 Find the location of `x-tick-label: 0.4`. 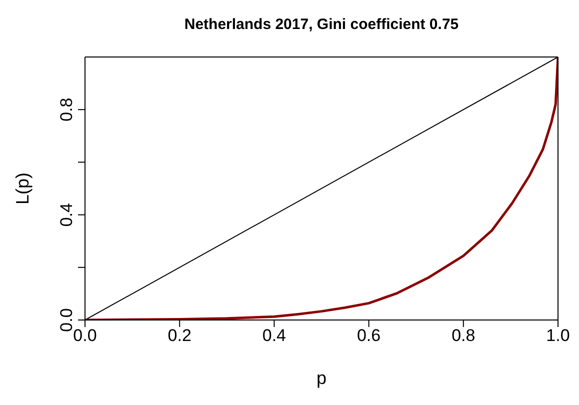

x-tick-label: 0.4 is located at coordinates (274, 336).